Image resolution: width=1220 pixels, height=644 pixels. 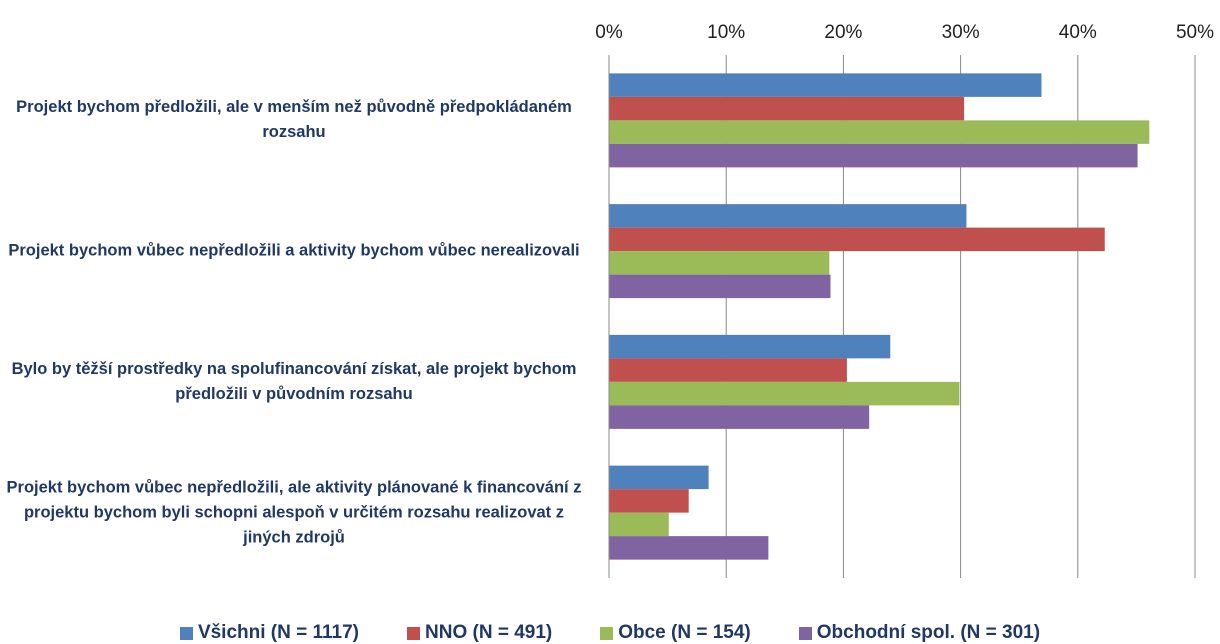 What do you see at coordinates (961, 32) in the screenshot?
I see `x-tick-label: 30%` at bounding box center [961, 32].